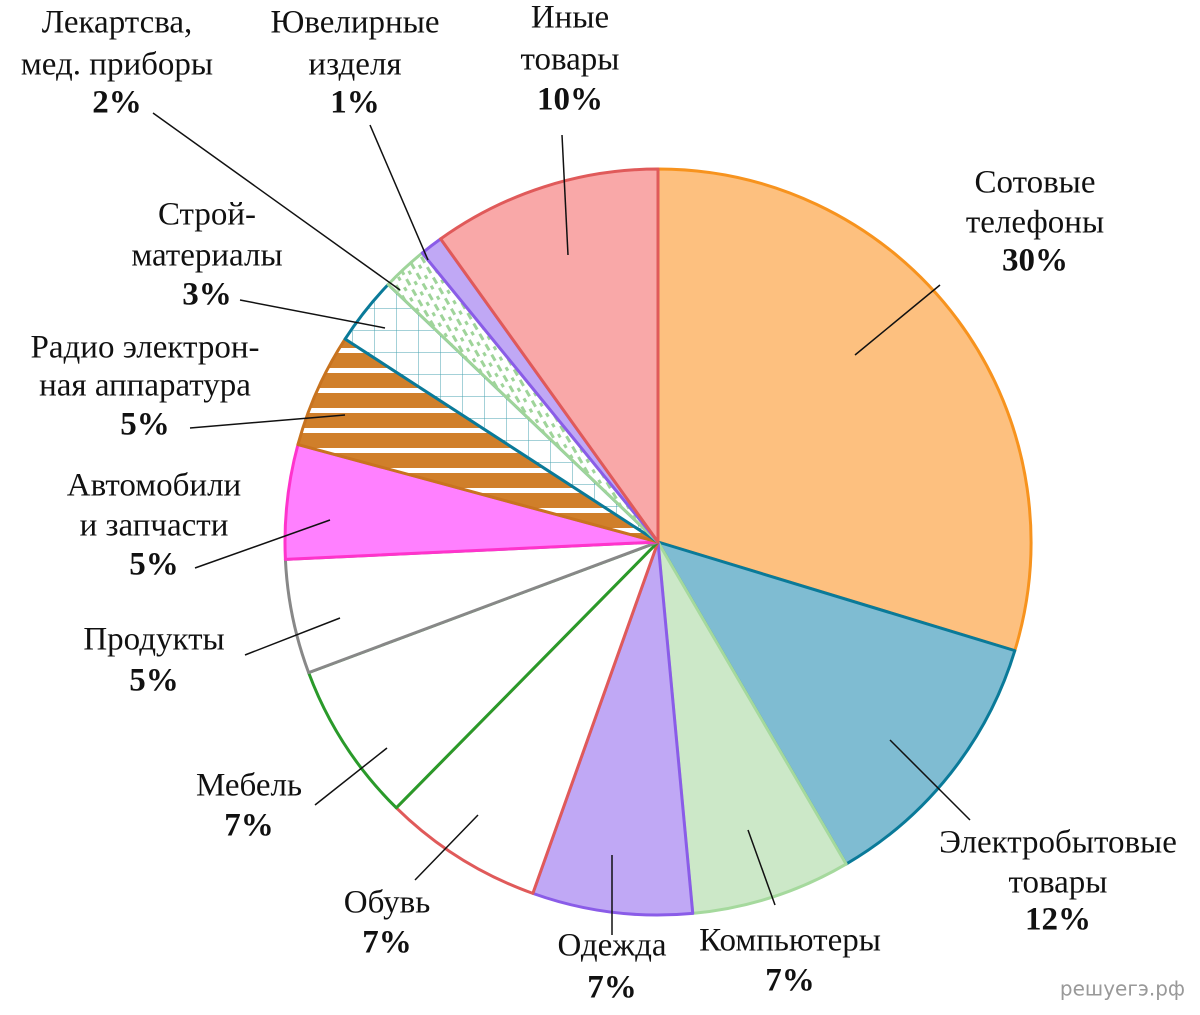  What do you see at coordinates (154, 526) in the screenshot?
I see `slice-label: и запчасти` at bounding box center [154, 526].